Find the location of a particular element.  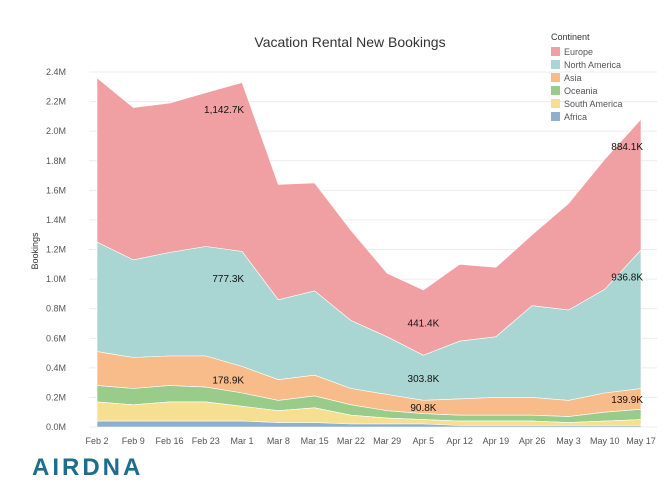

data-label-asia: 90.8K is located at coordinates (423, 408).